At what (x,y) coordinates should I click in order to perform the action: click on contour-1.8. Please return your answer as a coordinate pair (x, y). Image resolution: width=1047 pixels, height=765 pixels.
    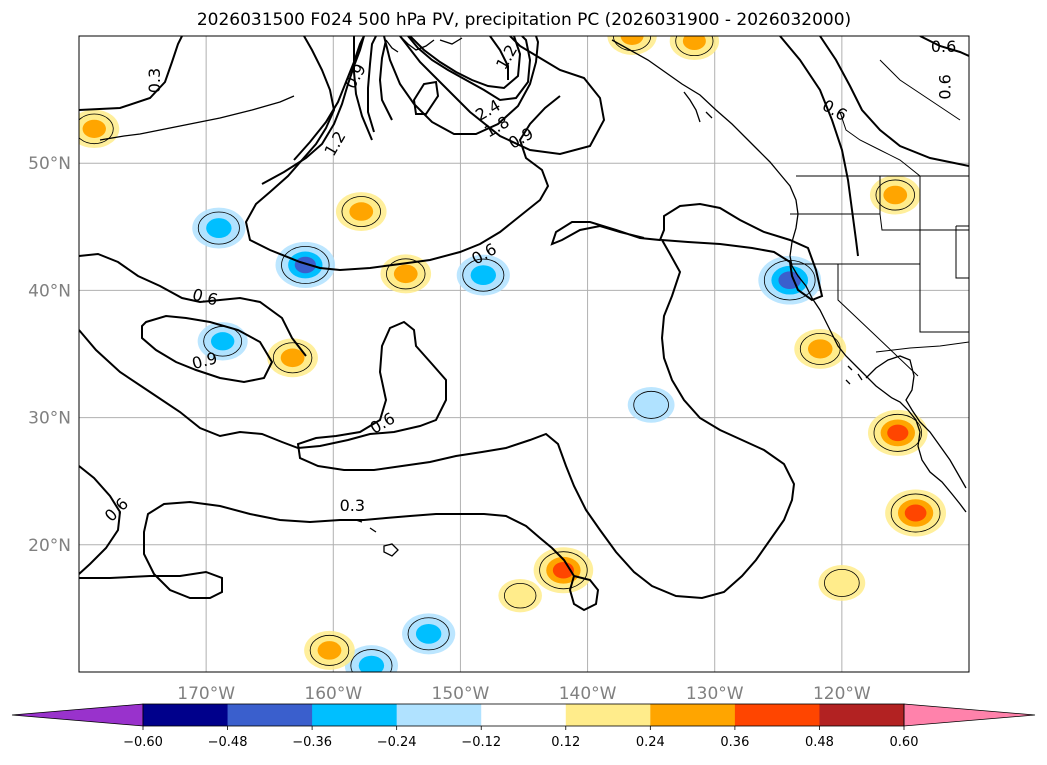
    Looking at the image, I should click on (442, 88).